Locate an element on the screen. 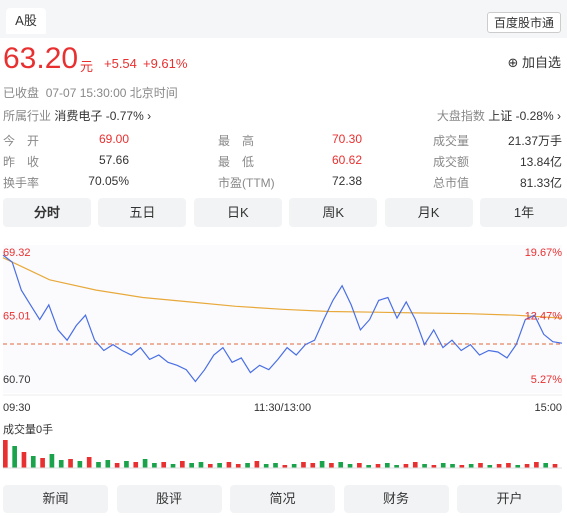  index-name: 上证 is located at coordinates (500, 116).